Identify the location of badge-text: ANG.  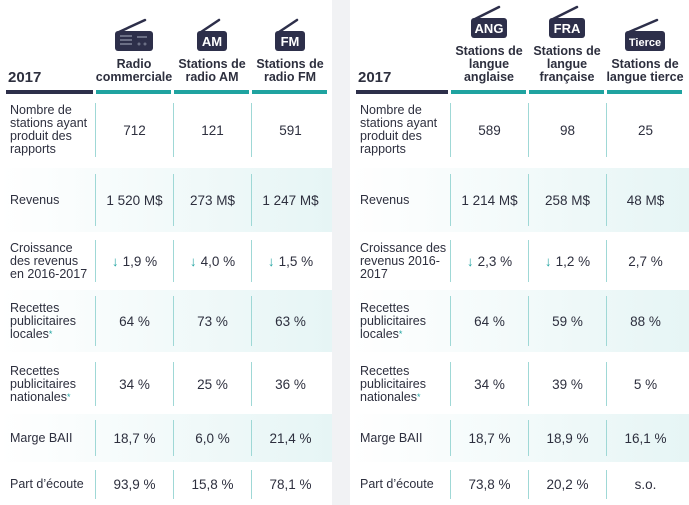
(489, 28).